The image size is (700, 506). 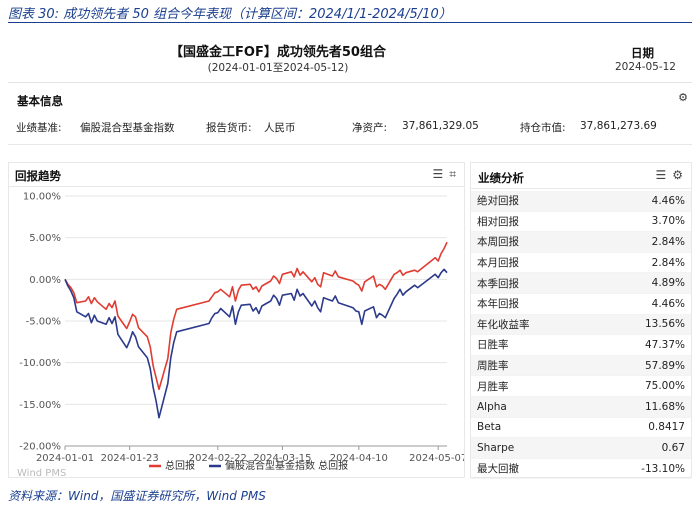 What do you see at coordinates (350, 82) in the screenshot?
I see `header-divider` at bounding box center [350, 82].